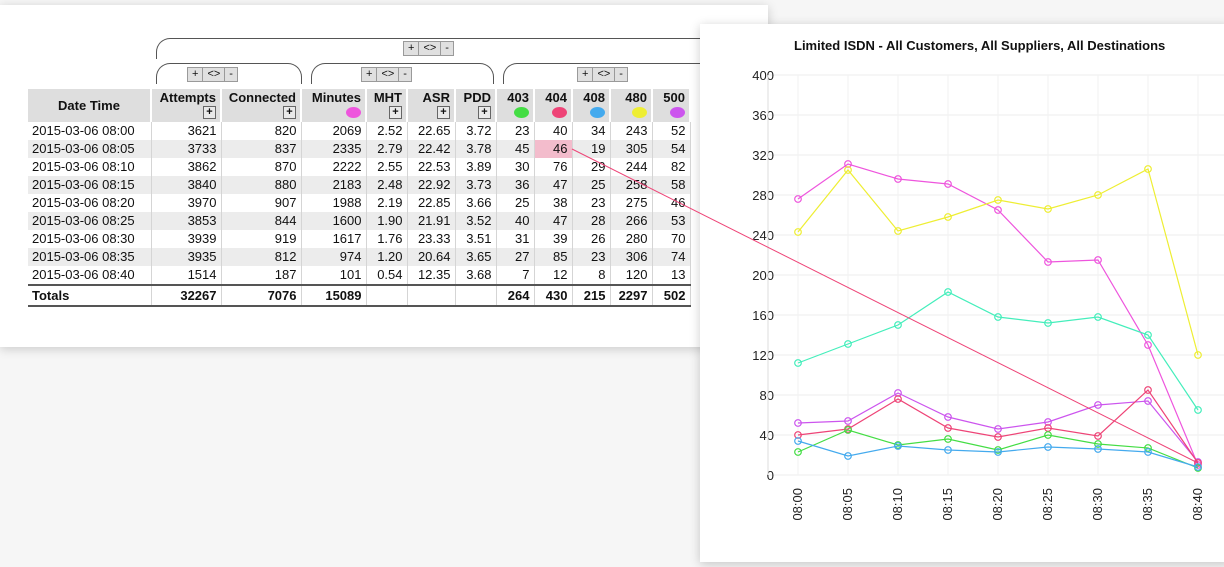 The width and height of the screenshot is (1224, 567). Describe the element at coordinates (591, 131) in the screenshot. I see `cell-c408: 34` at that location.